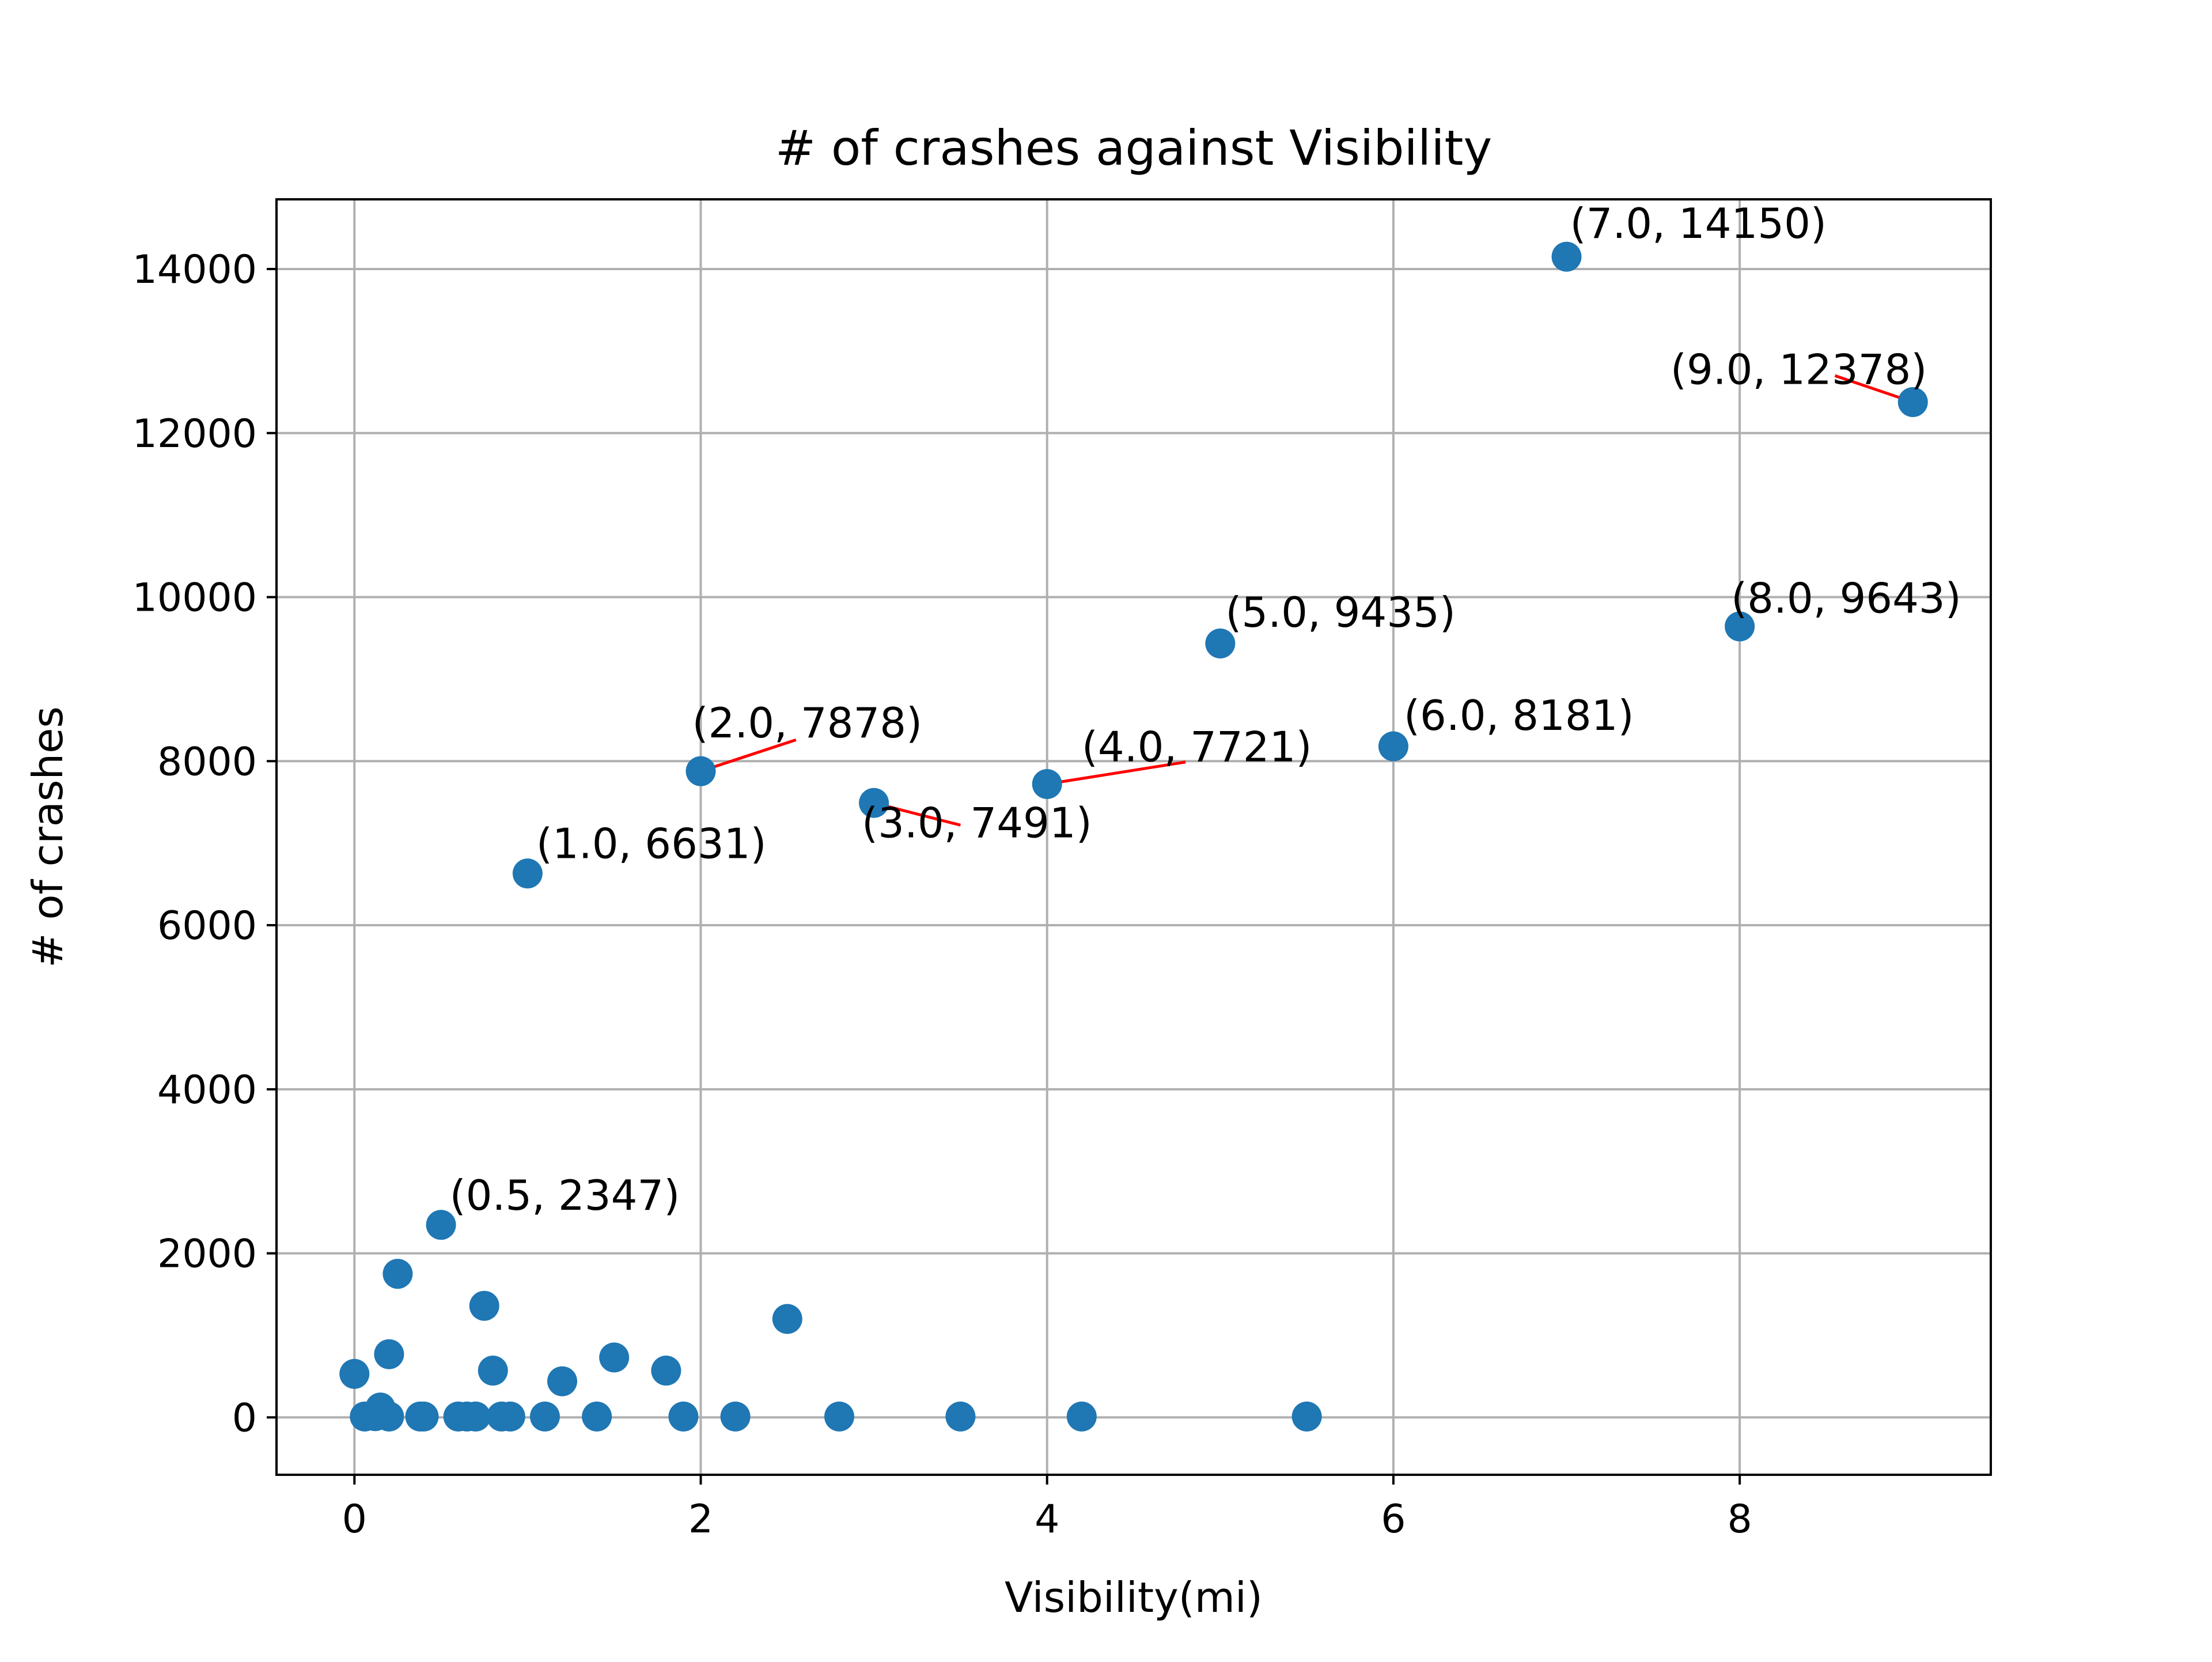 The image size is (2212, 1662). Describe the element at coordinates (194, 270) in the screenshot. I see `y-tick-label: 14000` at that location.